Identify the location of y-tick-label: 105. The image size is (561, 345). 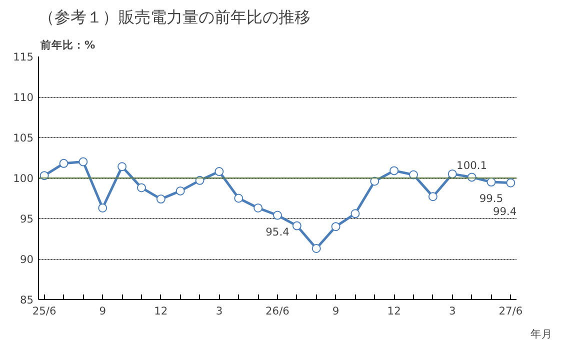
(23, 138).